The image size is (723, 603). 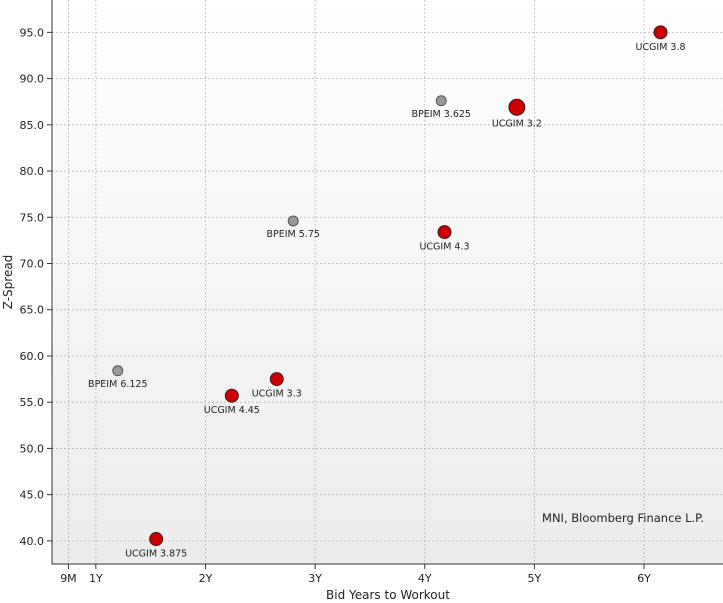 I want to click on y-tick-label: 45.0, so click(x=32, y=495).